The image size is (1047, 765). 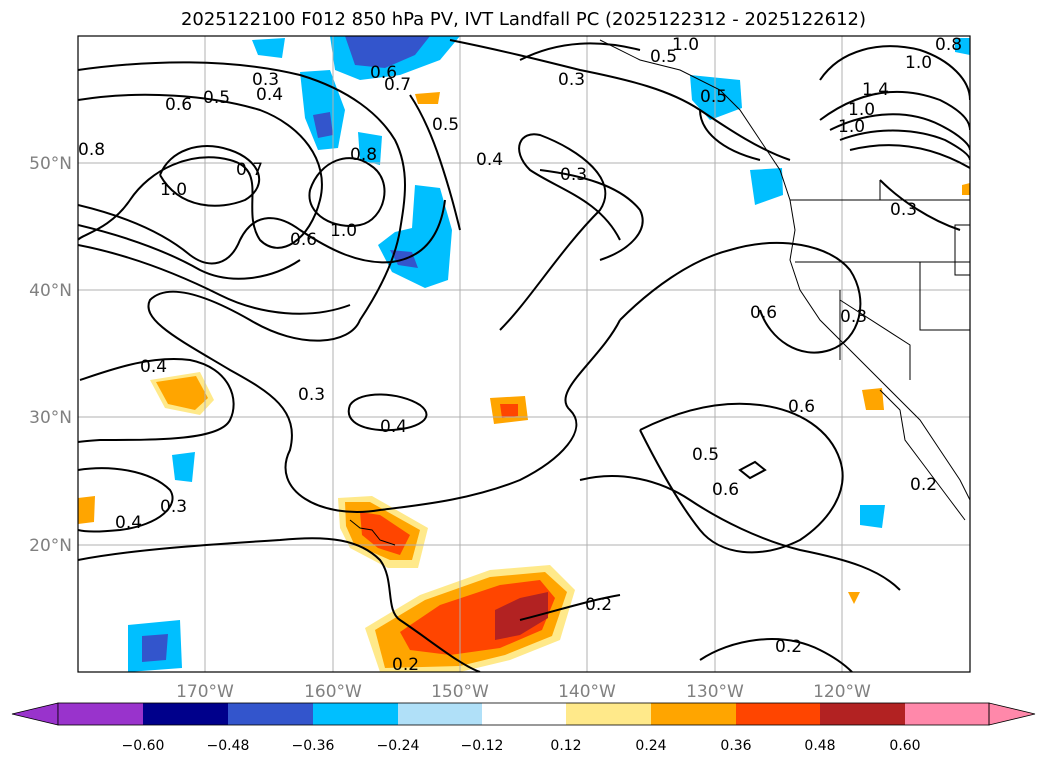 What do you see at coordinates (397, 85) in the screenshot?
I see `contour-label: 0.7` at bounding box center [397, 85].